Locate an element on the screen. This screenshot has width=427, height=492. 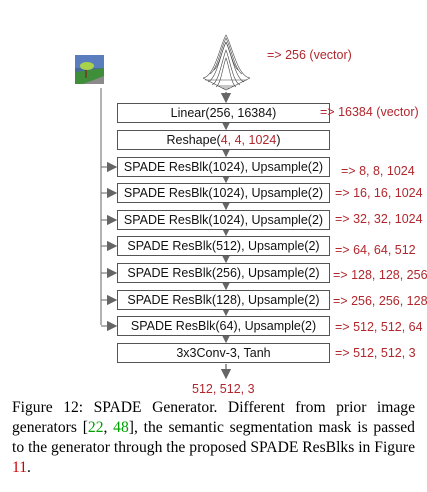
layer-label: Linear(256, 16384) is located at coordinates (223, 113).